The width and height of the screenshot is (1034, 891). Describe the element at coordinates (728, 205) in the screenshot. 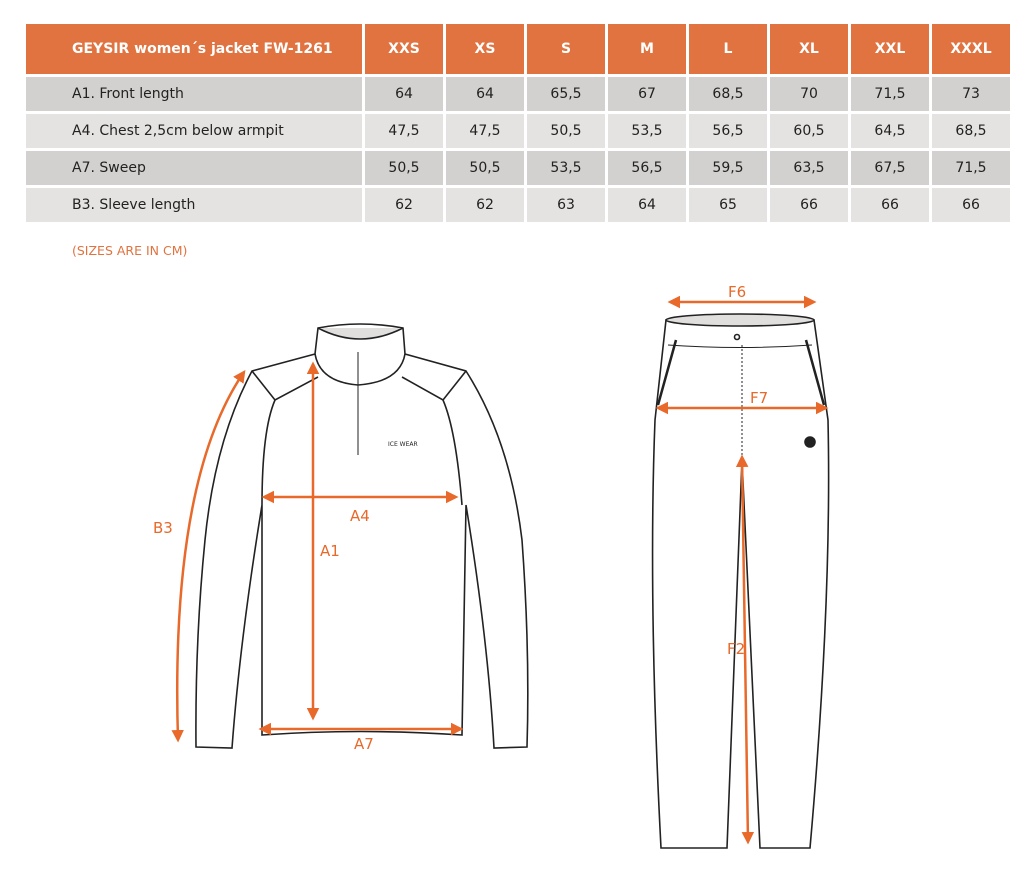

I see `measurement-value: 65` at that location.